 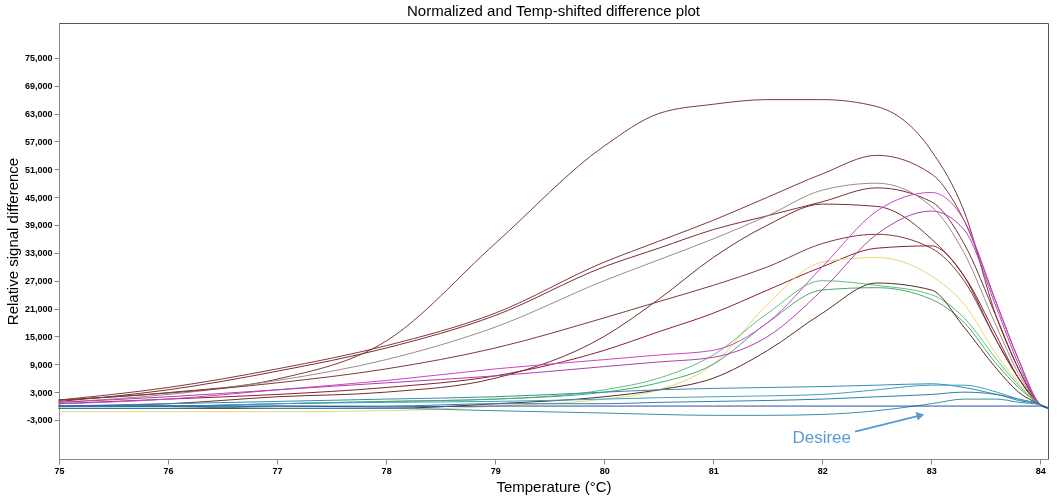 What do you see at coordinates (277, 470) in the screenshot?
I see `x-tick-label: 77` at bounding box center [277, 470].